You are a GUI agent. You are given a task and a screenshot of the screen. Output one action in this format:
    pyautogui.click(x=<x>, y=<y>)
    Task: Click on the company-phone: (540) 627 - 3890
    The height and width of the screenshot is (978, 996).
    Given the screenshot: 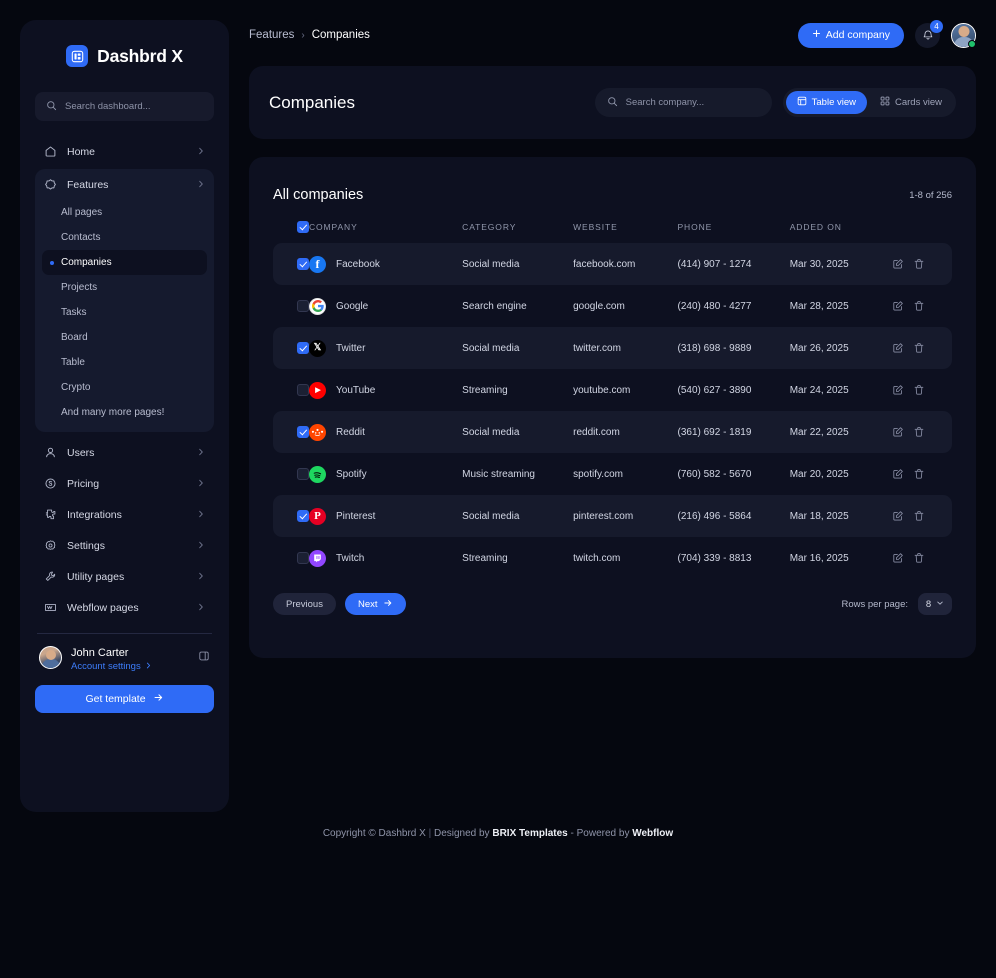 What is the action you would take?
    pyautogui.click(x=714, y=390)
    